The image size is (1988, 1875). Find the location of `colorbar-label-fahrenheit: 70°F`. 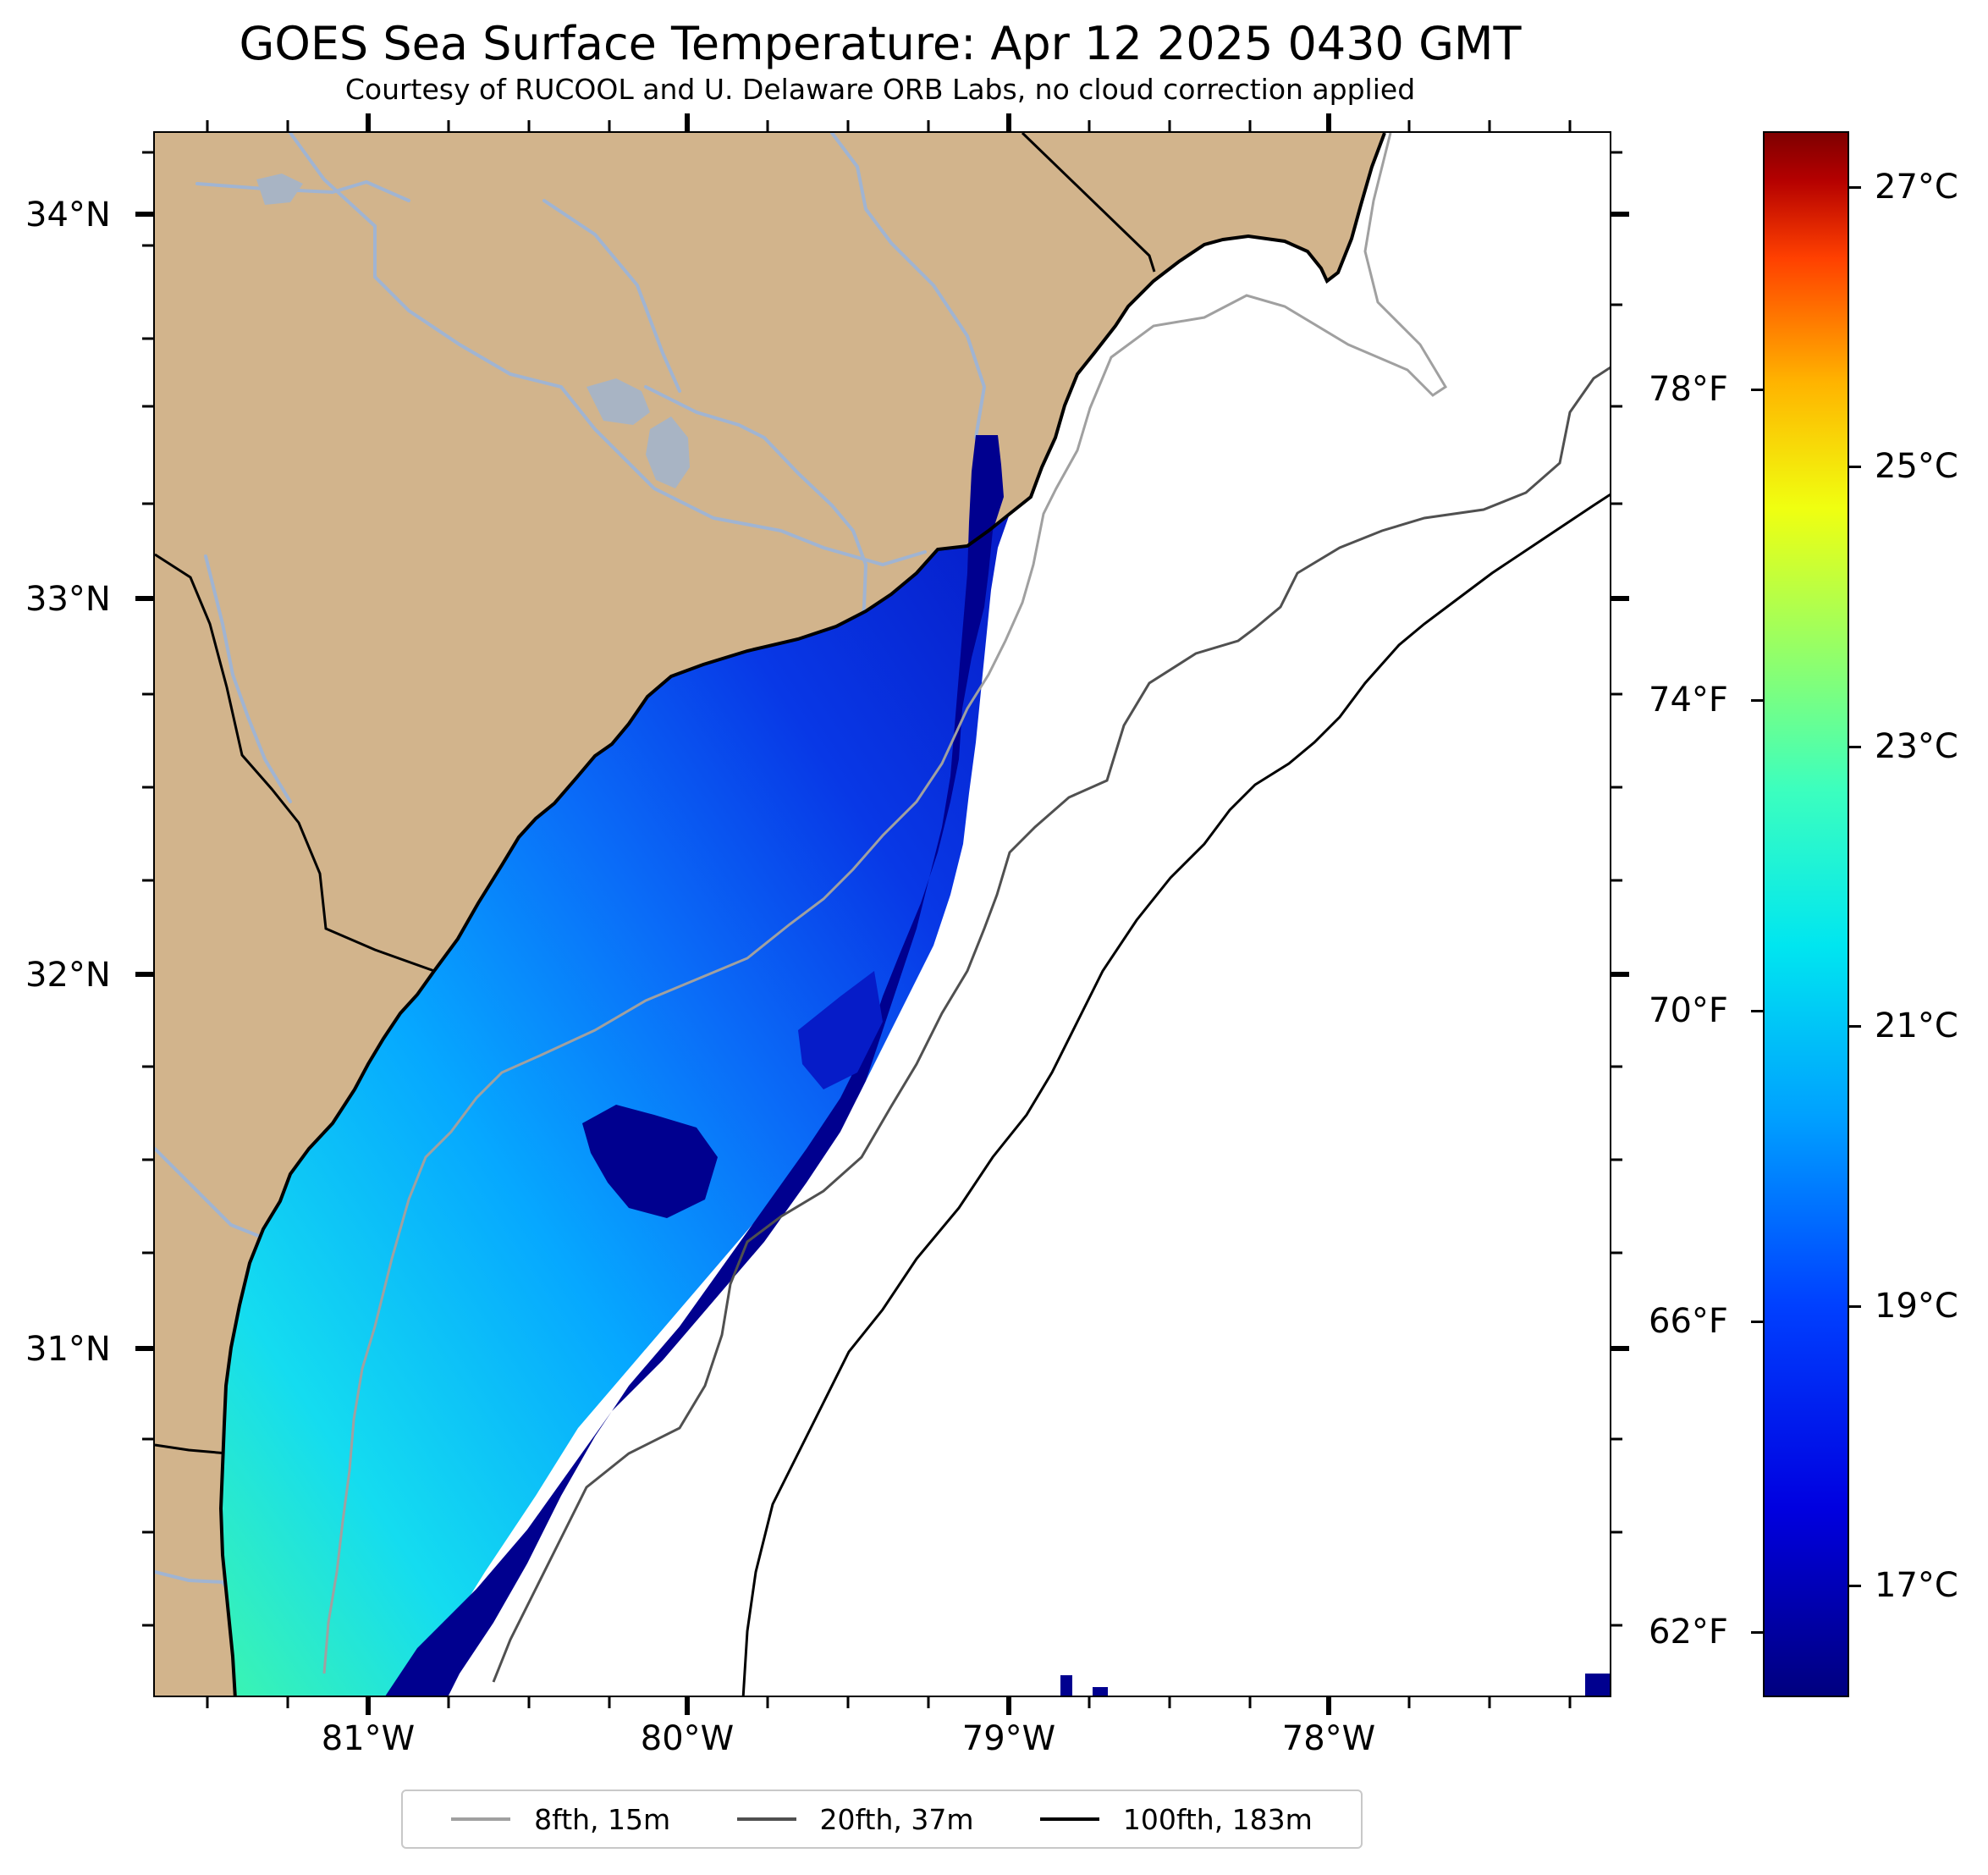

colorbar-label-fahrenheit: 70°F is located at coordinates (1688, 1010).